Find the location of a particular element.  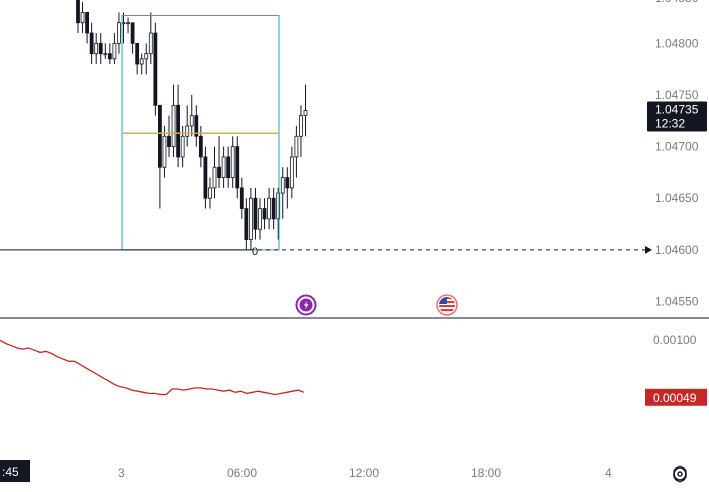

price-tick-label: 1.04850 is located at coordinates (677, 2).